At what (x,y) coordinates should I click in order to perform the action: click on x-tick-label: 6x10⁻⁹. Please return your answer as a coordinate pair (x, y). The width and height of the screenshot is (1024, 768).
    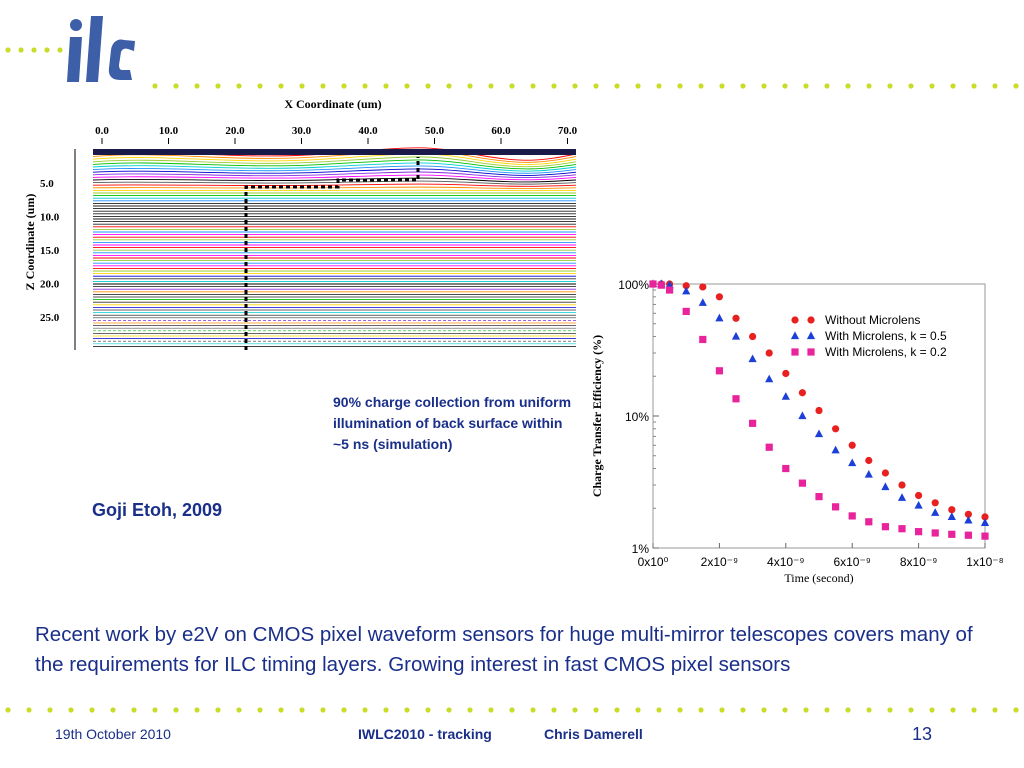
    Looking at the image, I should click on (852, 562).